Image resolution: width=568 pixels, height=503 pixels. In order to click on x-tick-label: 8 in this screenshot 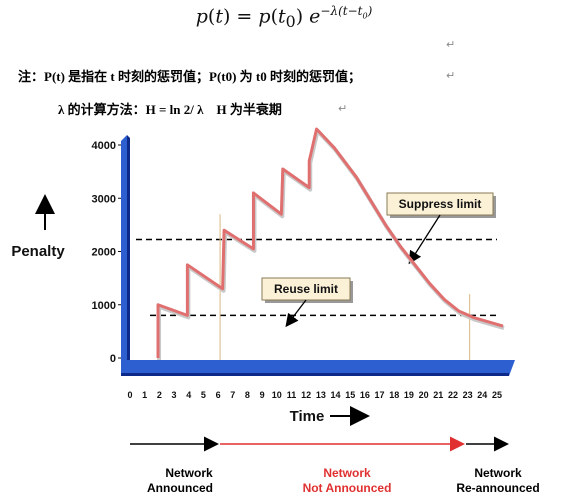, I will do `click(247, 395)`.